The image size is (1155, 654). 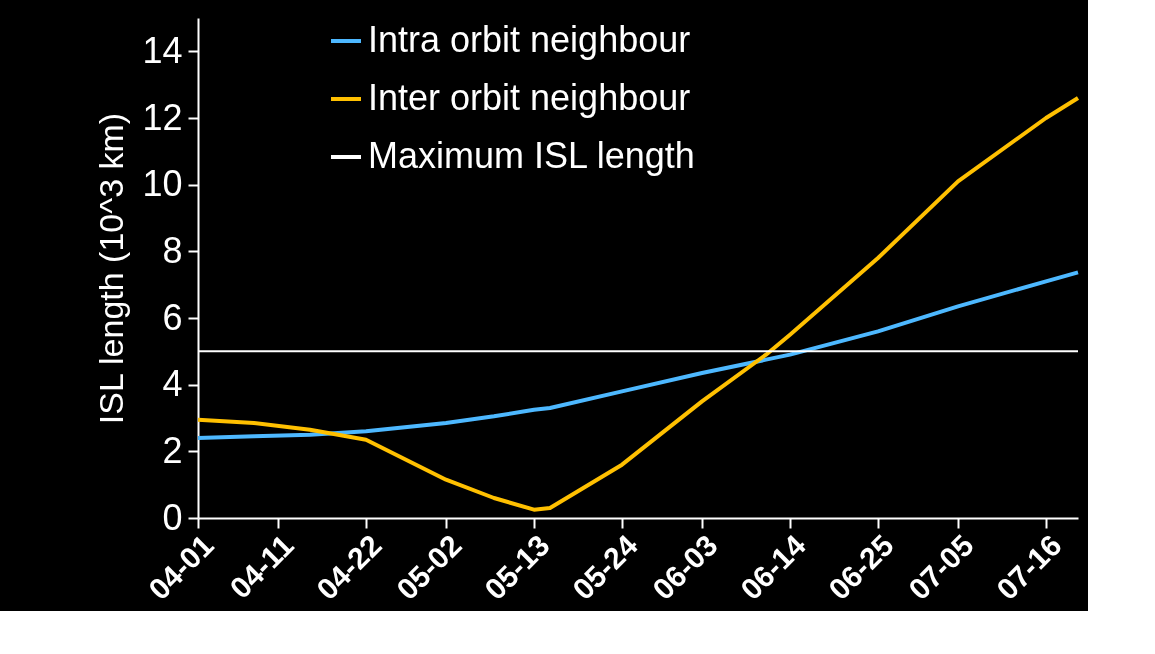 What do you see at coordinates (162, 50) in the screenshot?
I see `y-tick-label: 14` at bounding box center [162, 50].